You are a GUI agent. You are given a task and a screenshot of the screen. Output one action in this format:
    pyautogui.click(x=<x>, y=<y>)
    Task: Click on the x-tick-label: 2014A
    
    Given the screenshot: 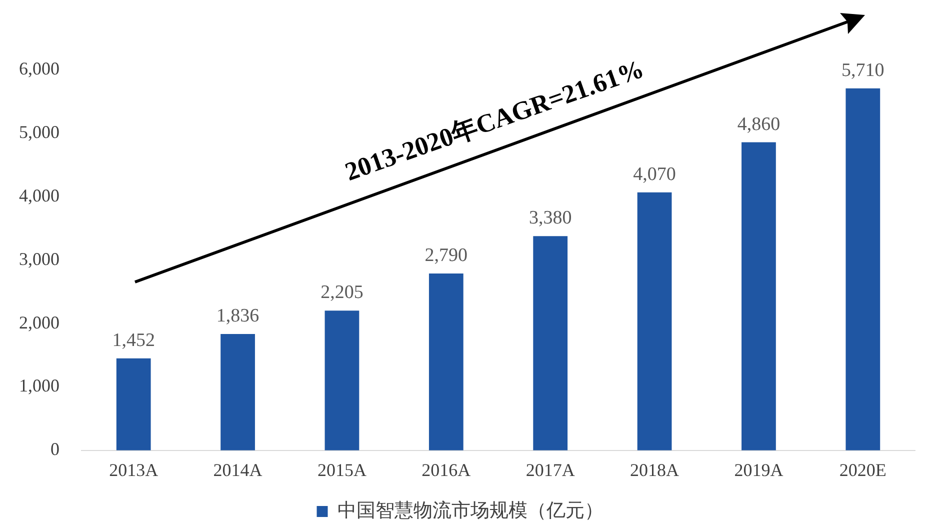 What is the action you would take?
    pyautogui.click(x=237, y=470)
    